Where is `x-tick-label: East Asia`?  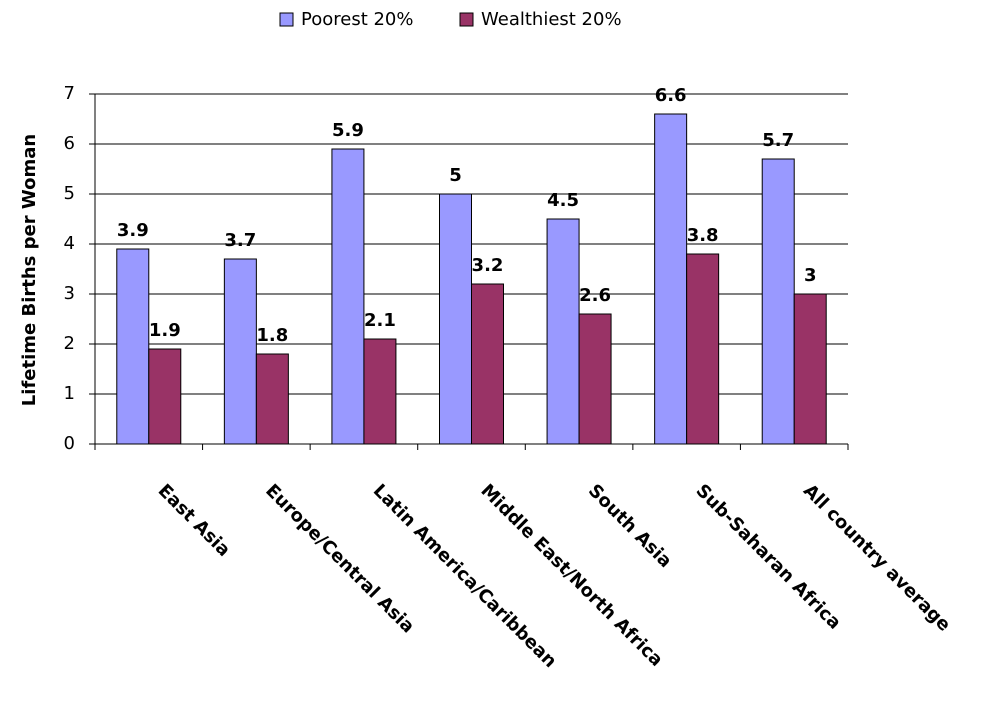 x-tick-label: East Asia is located at coordinates (194, 520).